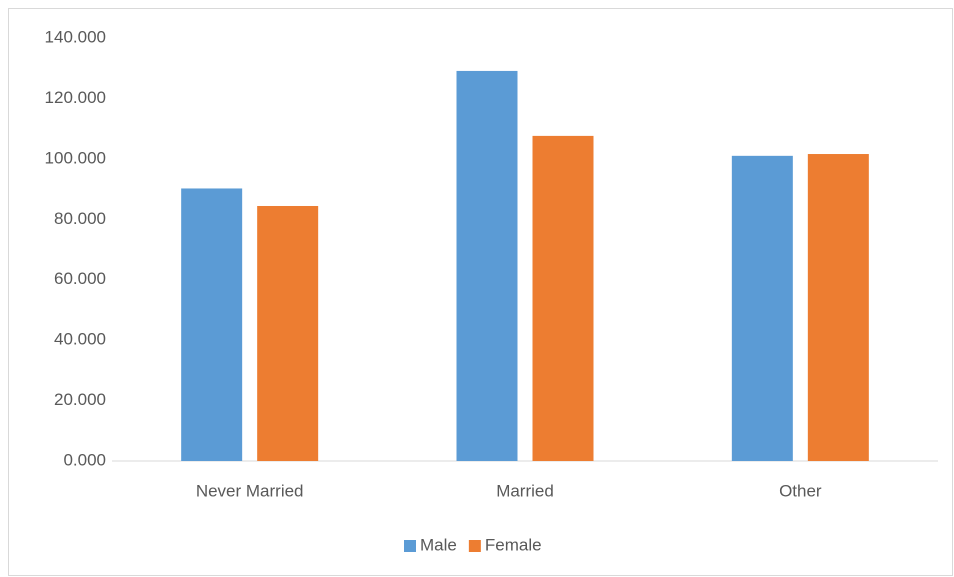 This screenshot has width=954, height=577. Describe the element at coordinates (84, 459) in the screenshot. I see `y-tick-label: 0.000` at that location.